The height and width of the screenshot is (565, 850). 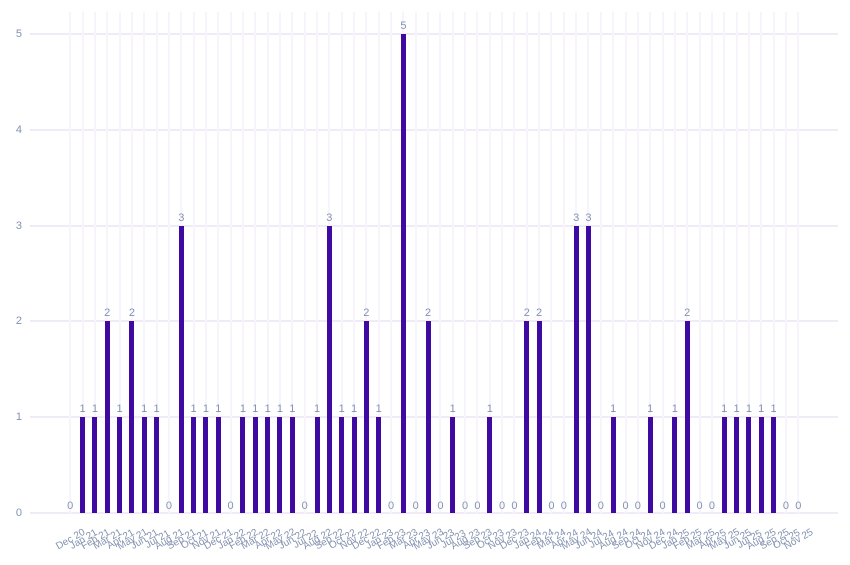 What do you see at coordinates (18, 225) in the screenshot?
I see `y-tick-label: 3` at bounding box center [18, 225].